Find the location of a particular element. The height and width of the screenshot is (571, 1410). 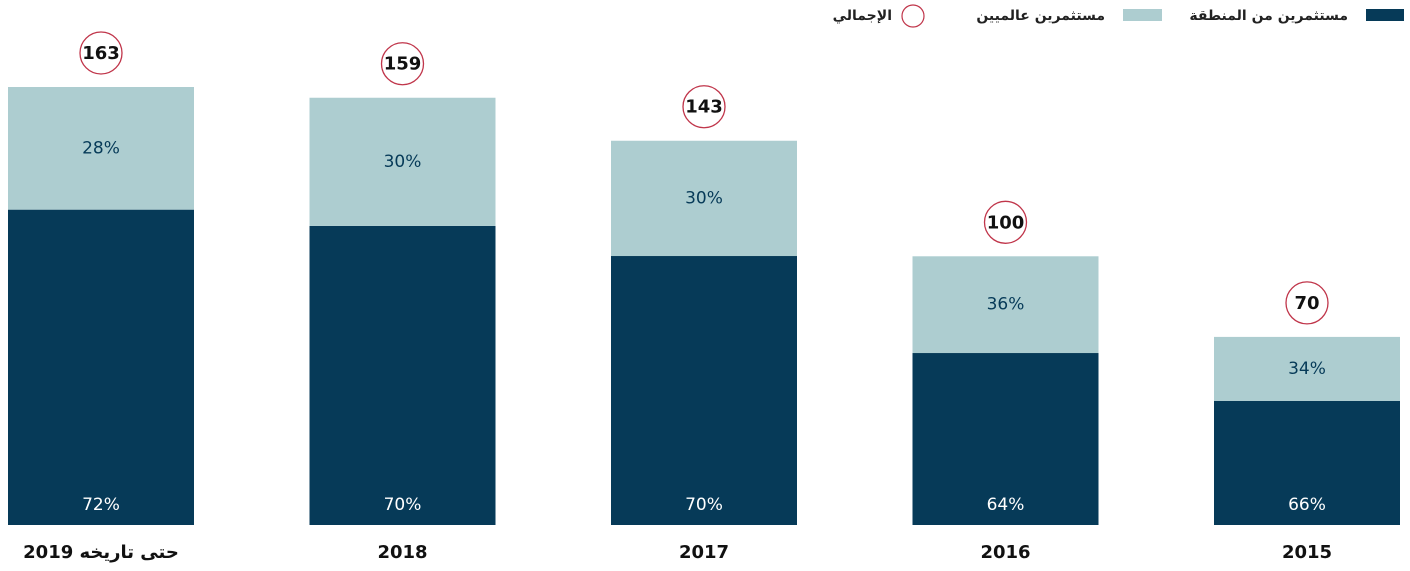

legend-label: مستثمرين من المنطقة is located at coordinates (1268, 16).